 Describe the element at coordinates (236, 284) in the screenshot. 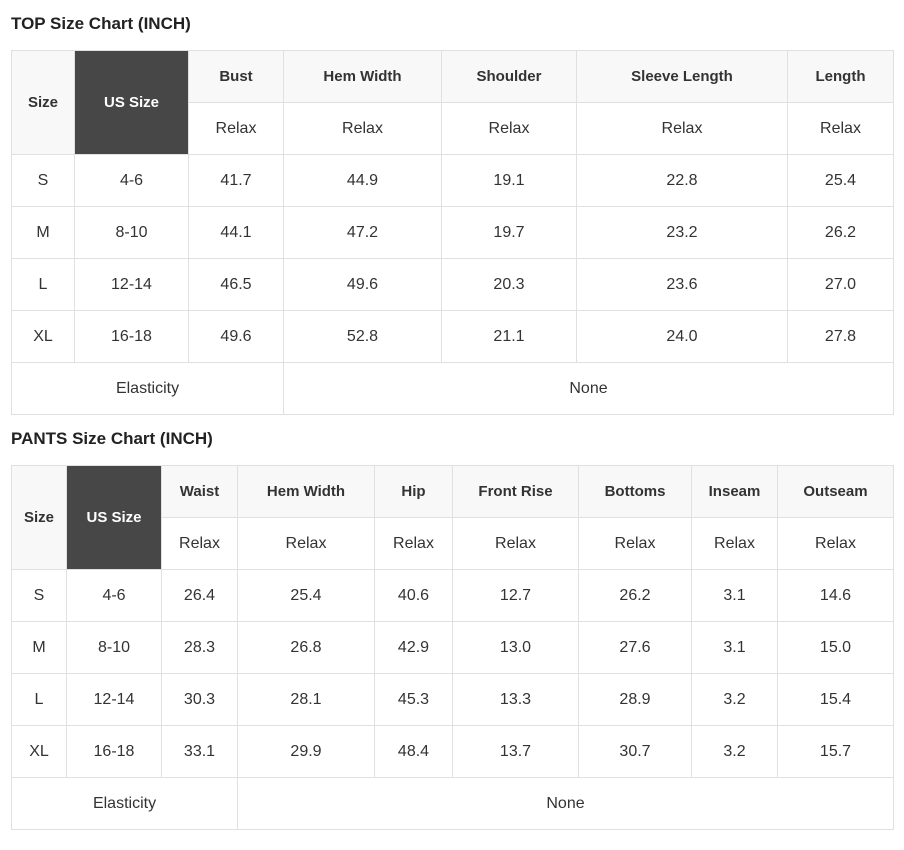

I see `value-cell: 46.5` at that location.